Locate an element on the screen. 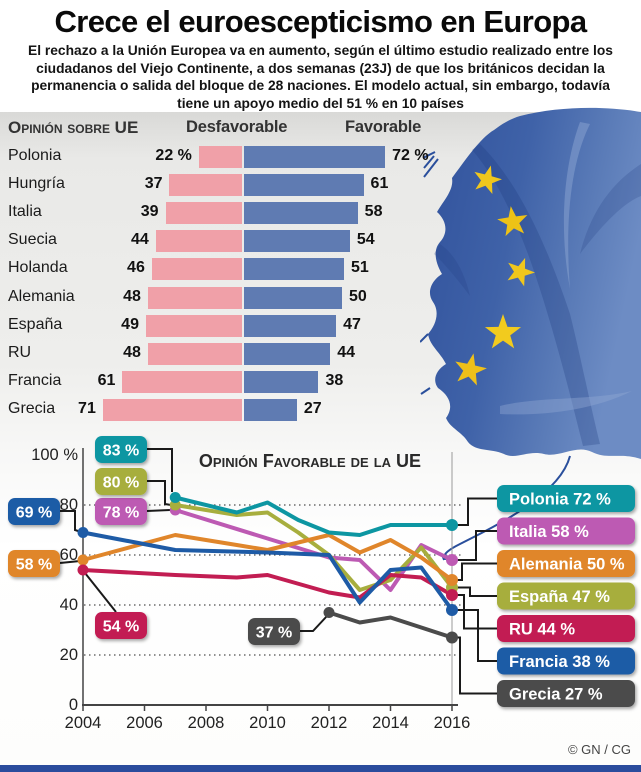 The width and height of the screenshot is (641, 772). start-chip-label-RU: 54 % is located at coordinates (121, 627).